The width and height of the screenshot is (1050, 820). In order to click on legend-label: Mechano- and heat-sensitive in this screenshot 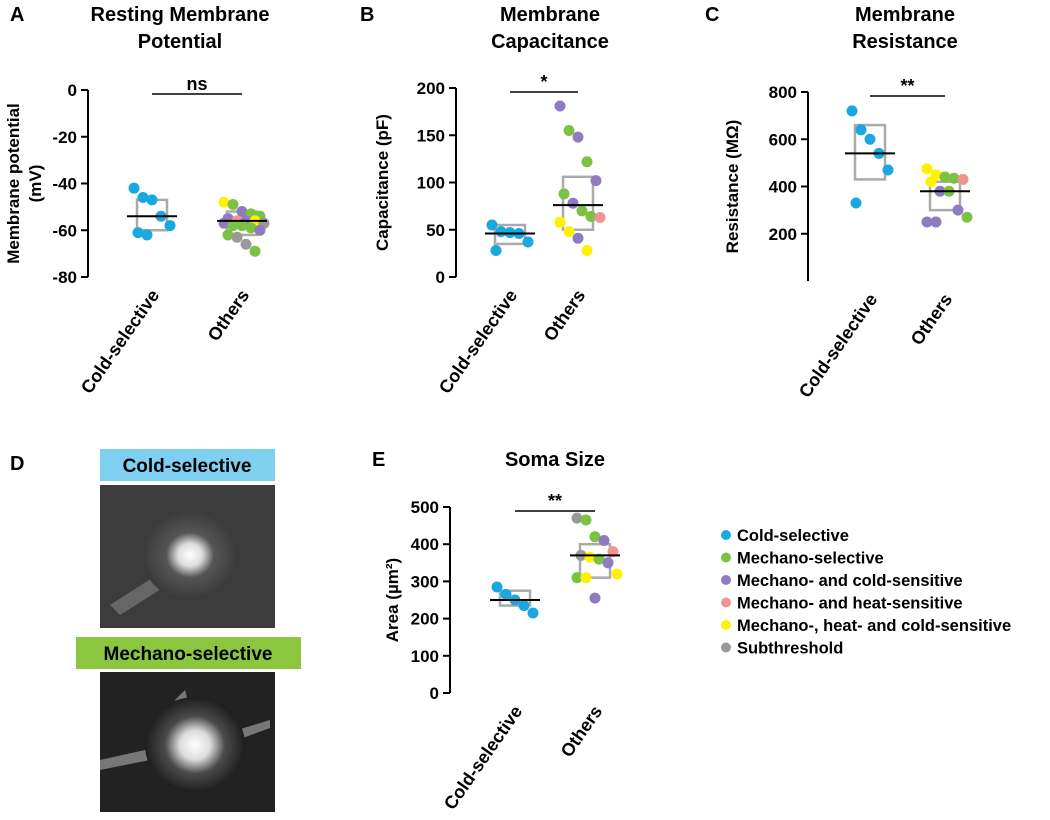, I will do `click(850, 604)`.